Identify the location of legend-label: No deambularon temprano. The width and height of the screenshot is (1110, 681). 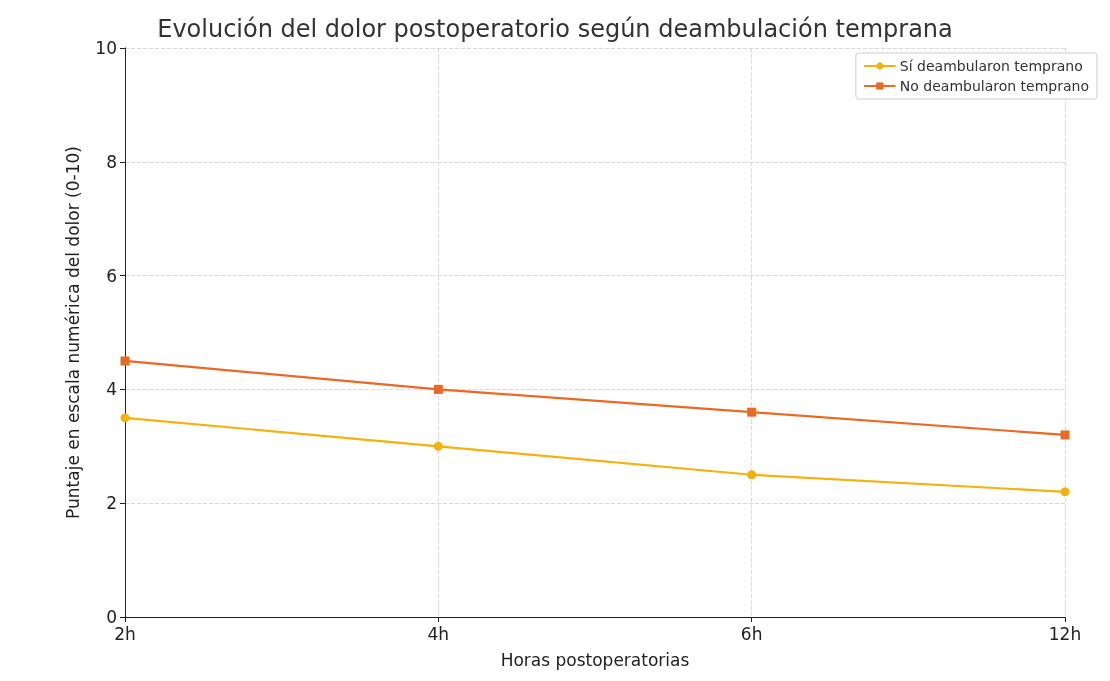
(994, 86).